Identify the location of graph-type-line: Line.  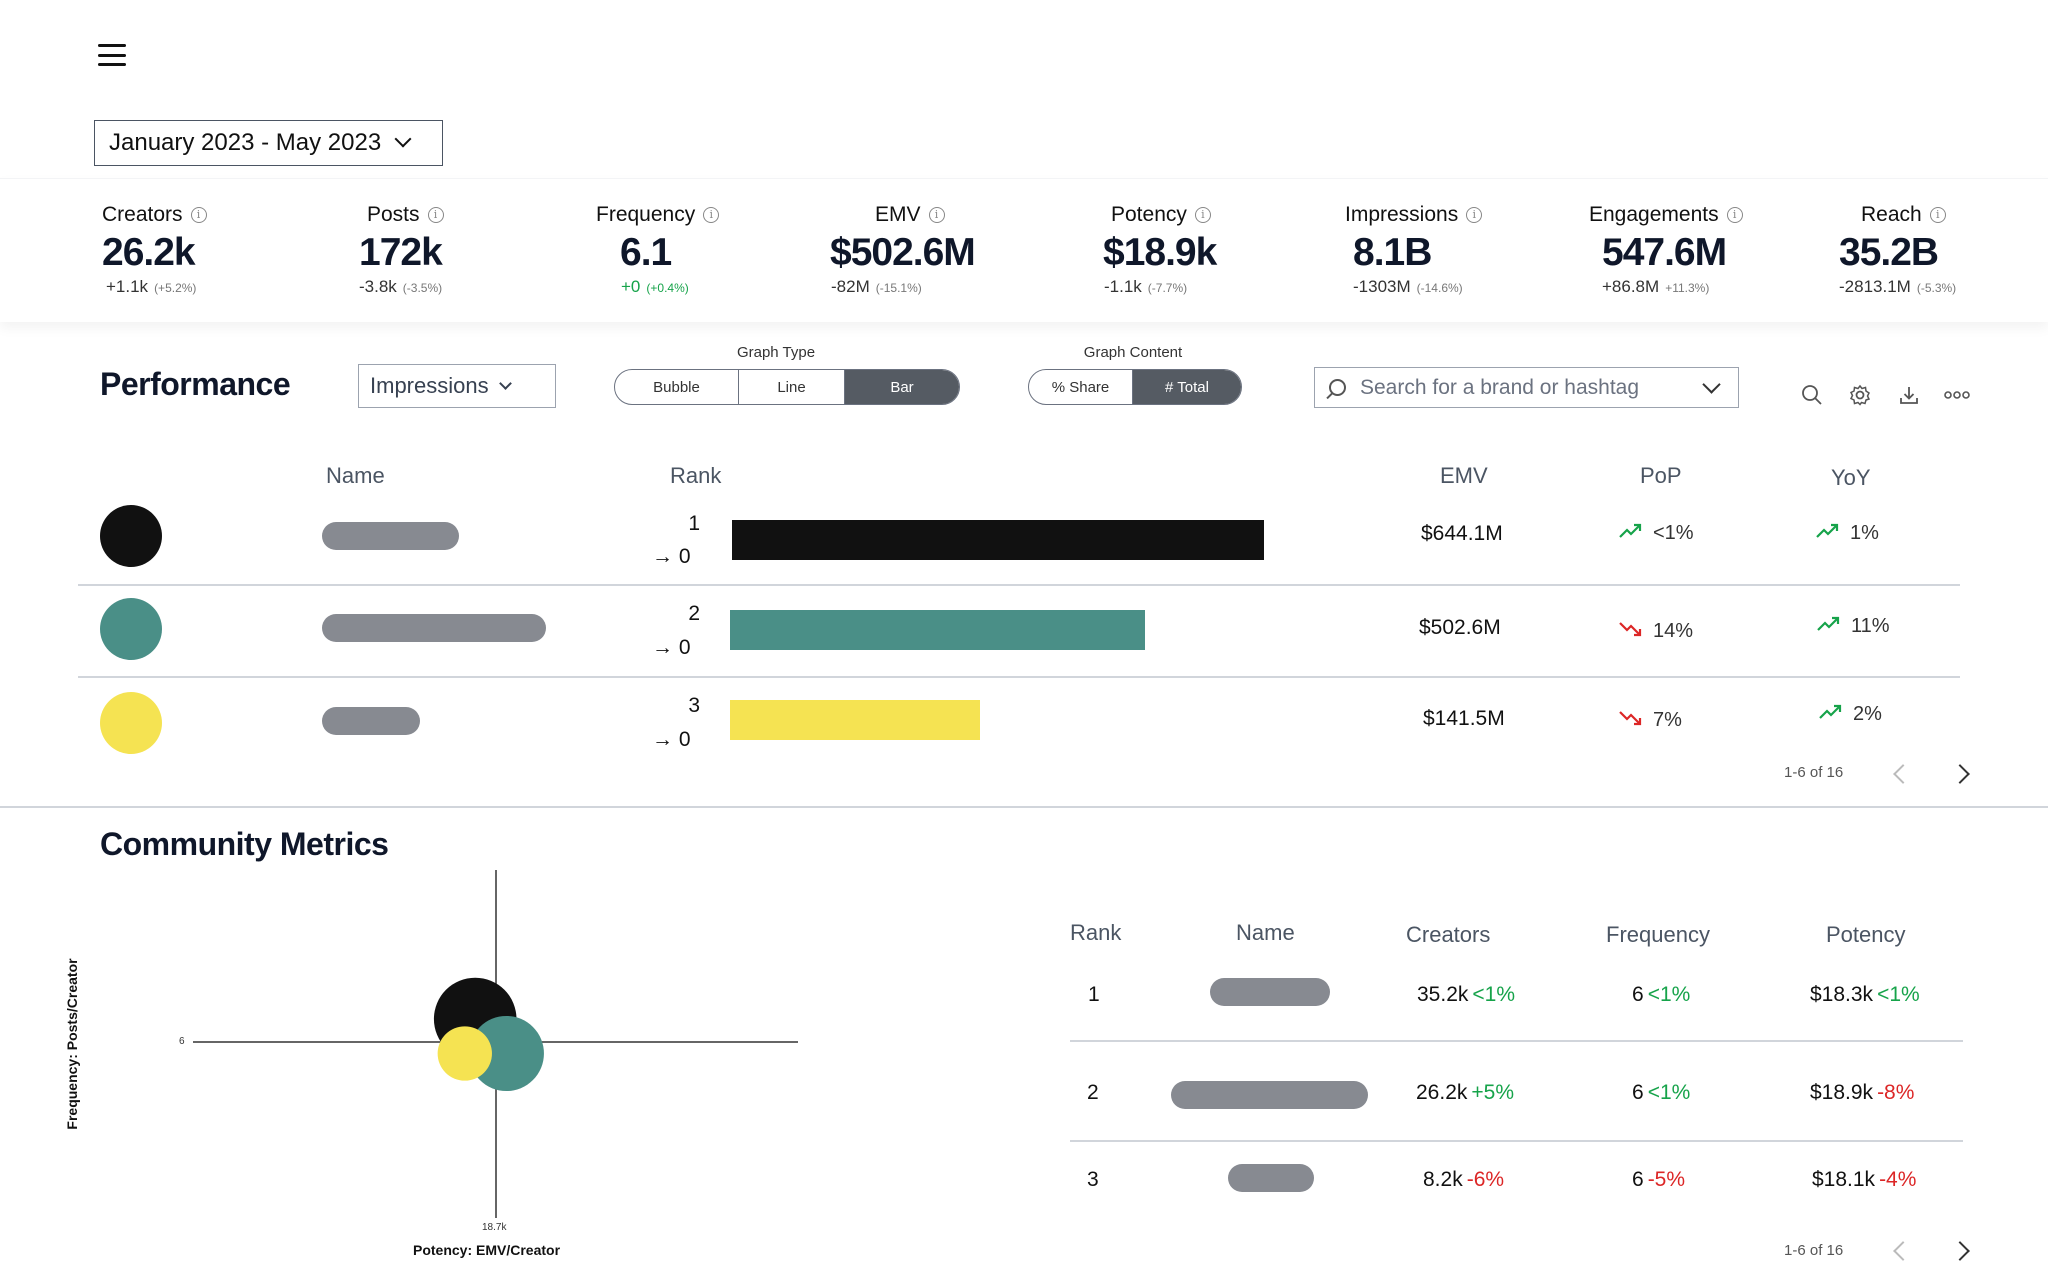
(792, 387).